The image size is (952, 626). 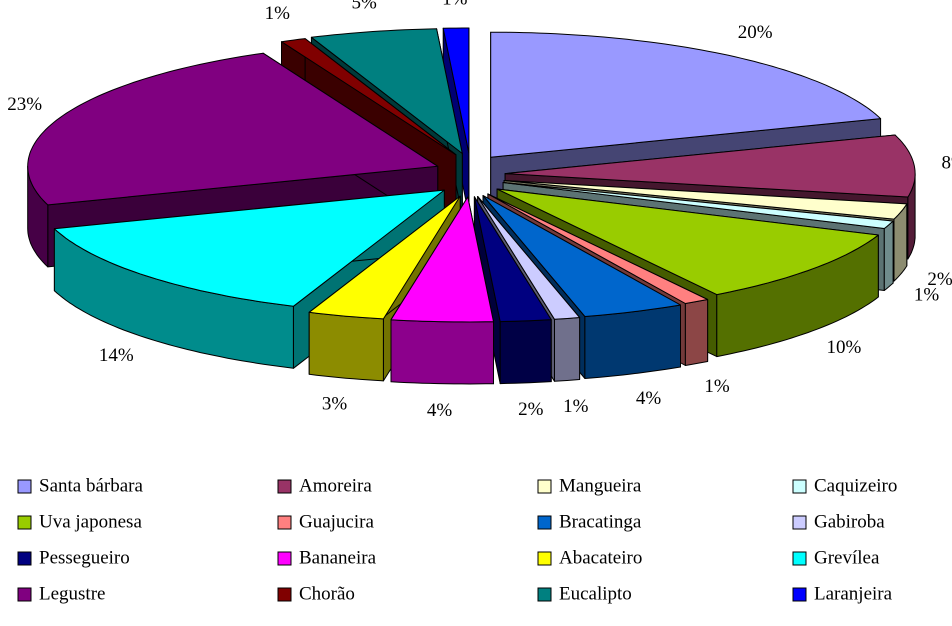 What do you see at coordinates (90, 521) in the screenshot?
I see `legend-label: Uva japonesa` at bounding box center [90, 521].